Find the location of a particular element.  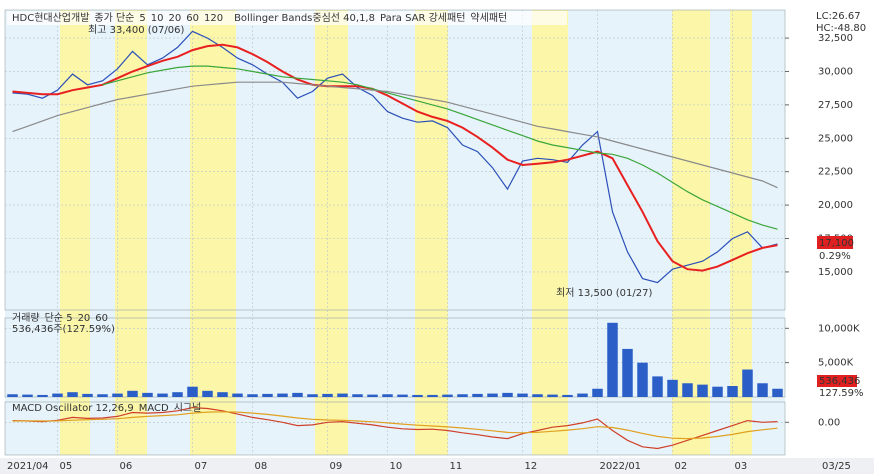

x-tick-label: 12 is located at coordinates (531, 466).